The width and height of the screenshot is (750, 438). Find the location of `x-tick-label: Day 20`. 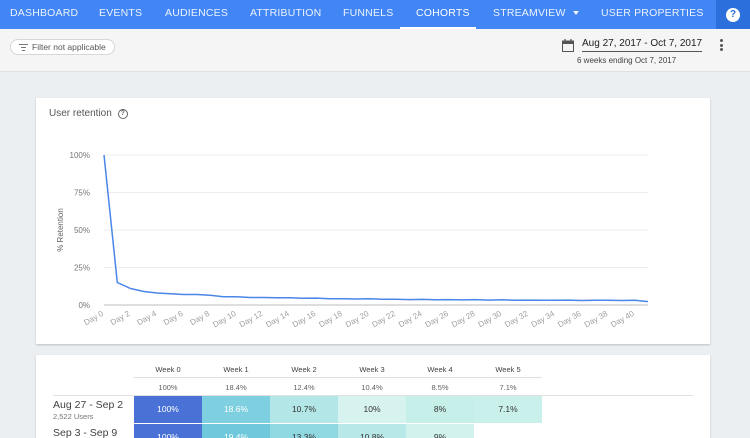

x-tick-label: Day 20 is located at coordinates (357, 319).